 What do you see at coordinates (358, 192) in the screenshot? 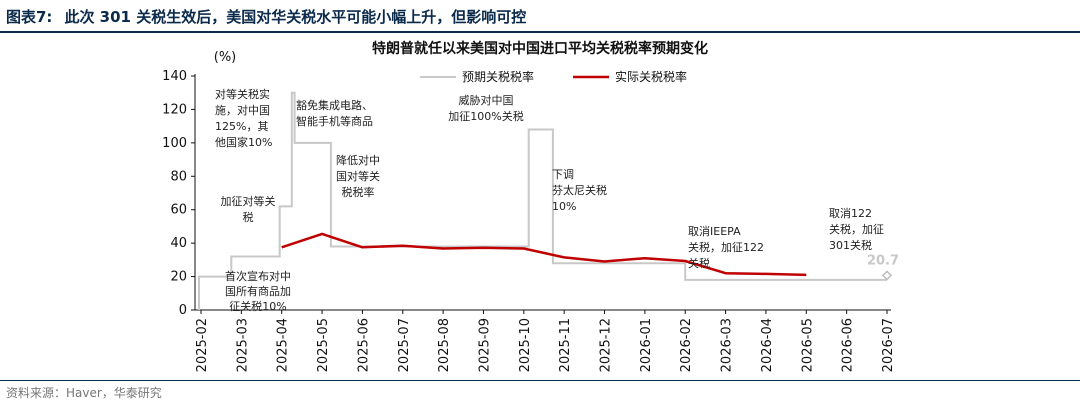
I see `annotation-text: 税税率` at bounding box center [358, 192].